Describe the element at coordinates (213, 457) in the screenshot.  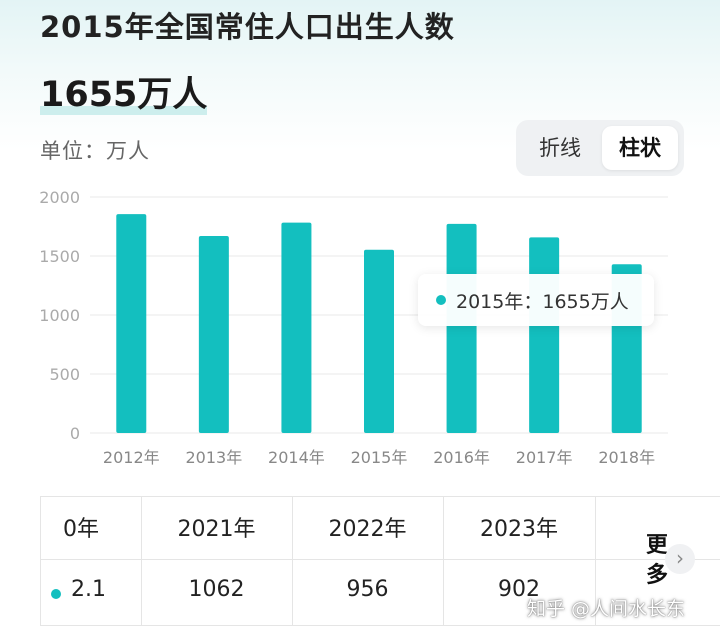
I see `x-tick-label: 2013年` at that location.